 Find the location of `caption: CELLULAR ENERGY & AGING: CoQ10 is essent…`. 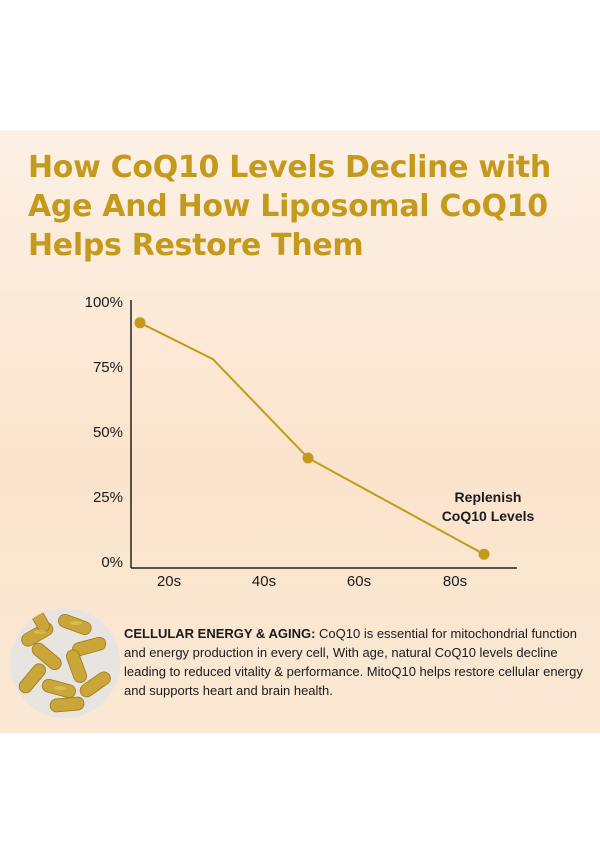

caption: CELLULAR ENERGY & AGING: CoQ10 is essent… is located at coordinates (359, 662).